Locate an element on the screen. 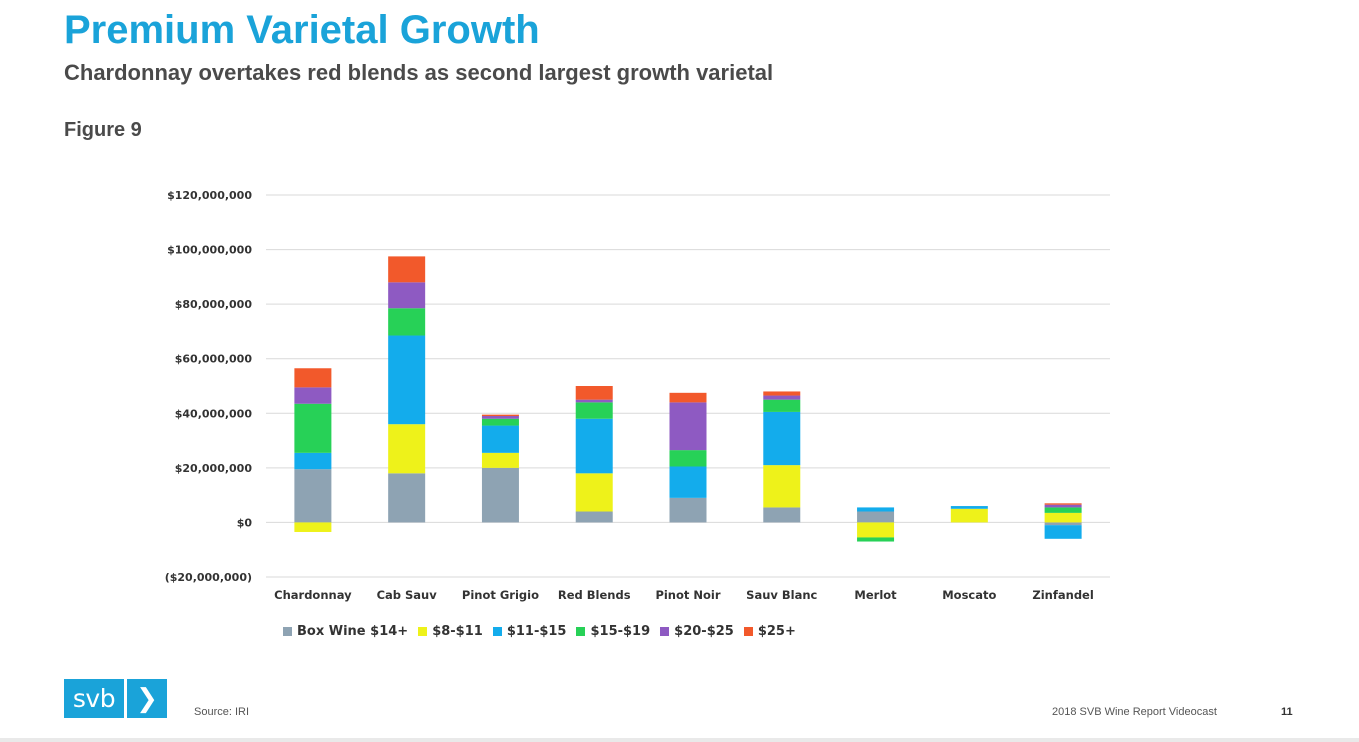  x-tick-label: Merlot is located at coordinates (875, 595).